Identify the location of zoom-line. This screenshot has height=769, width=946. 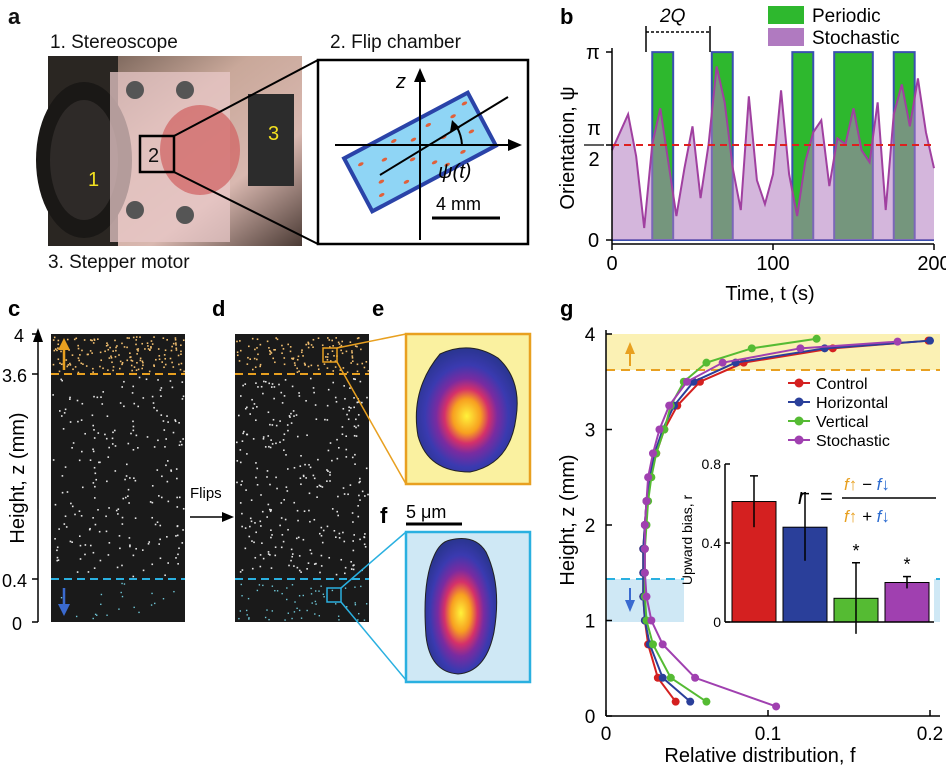
(246, 98).